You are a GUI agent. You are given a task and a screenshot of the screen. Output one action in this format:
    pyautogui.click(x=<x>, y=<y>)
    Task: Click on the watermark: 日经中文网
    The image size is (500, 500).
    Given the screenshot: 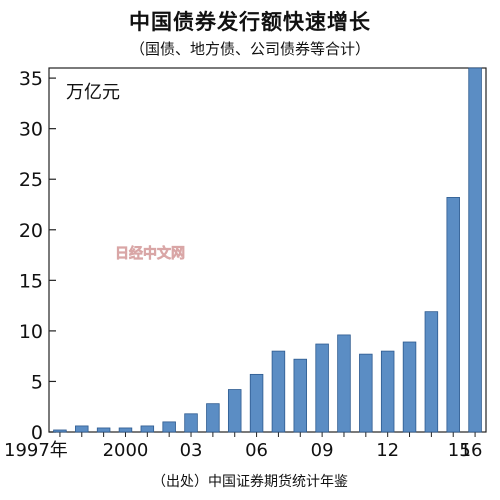 What is the action you would take?
    pyautogui.click(x=150, y=254)
    